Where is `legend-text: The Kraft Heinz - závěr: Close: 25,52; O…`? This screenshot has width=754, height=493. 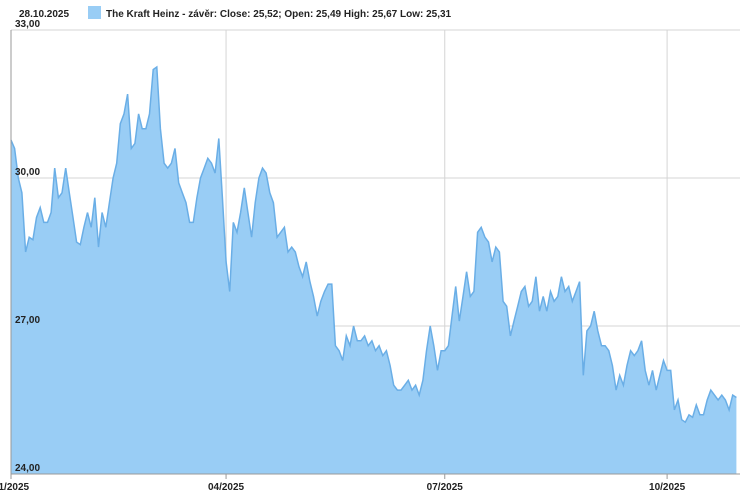
legend-text: The Kraft Heinz - závěr: Close: 25,52; O… is located at coordinates (279, 14).